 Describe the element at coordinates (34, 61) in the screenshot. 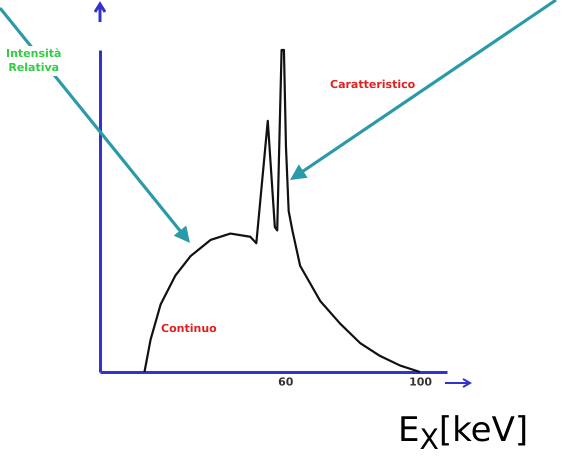

I see `y-axis-title: Intensità Relativa` at that location.